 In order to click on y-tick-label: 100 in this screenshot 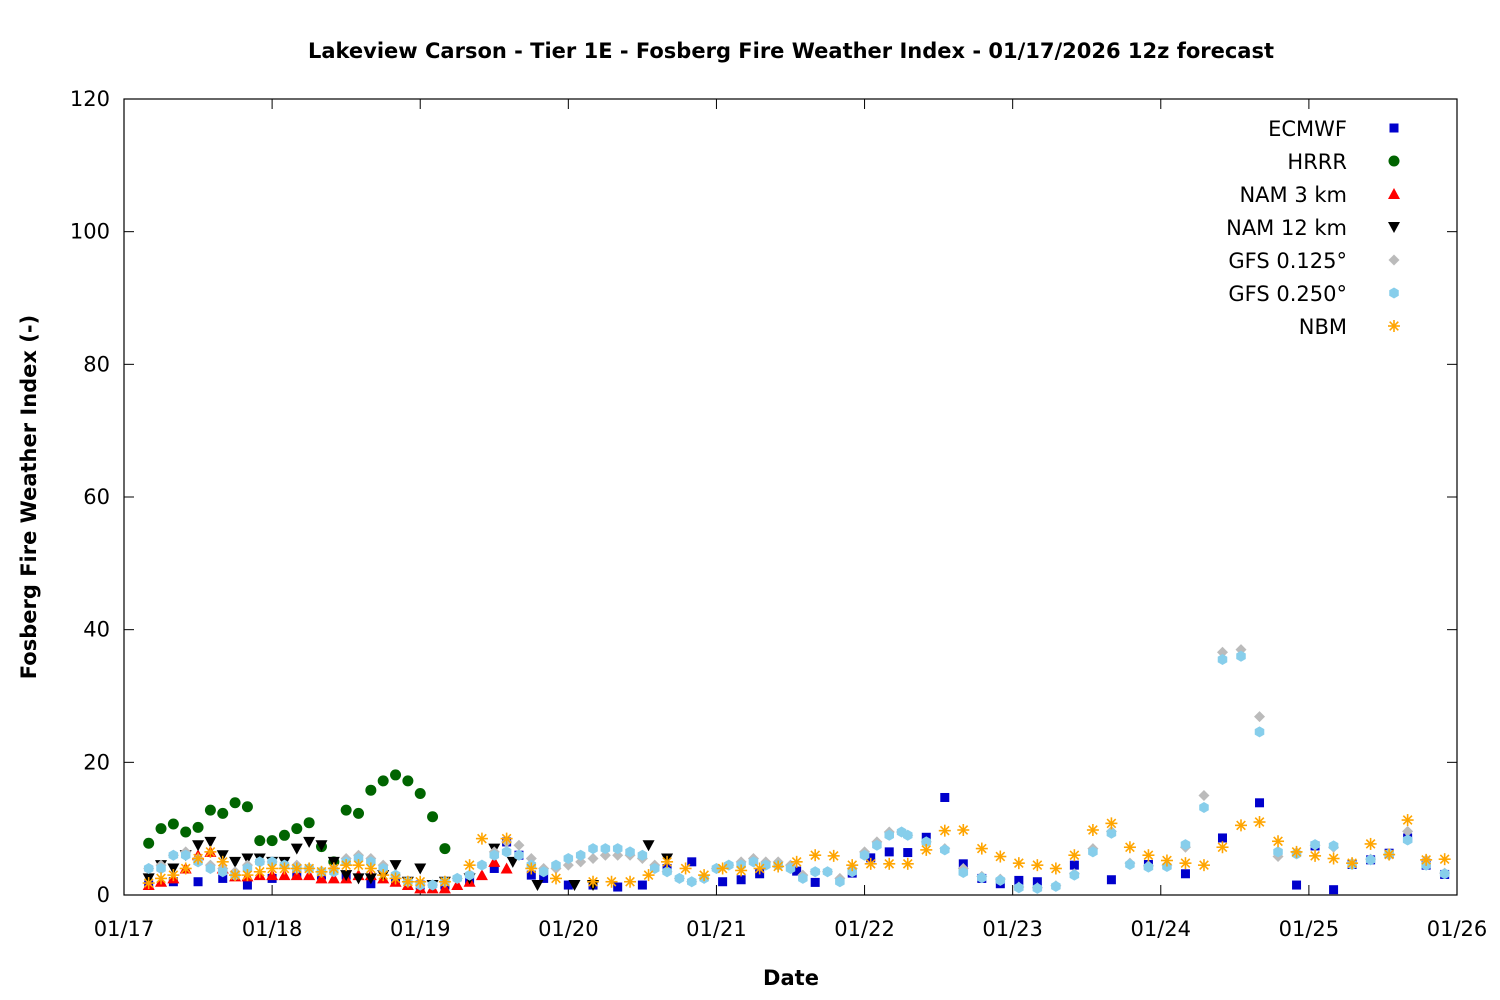, I will do `click(90, 232)`.